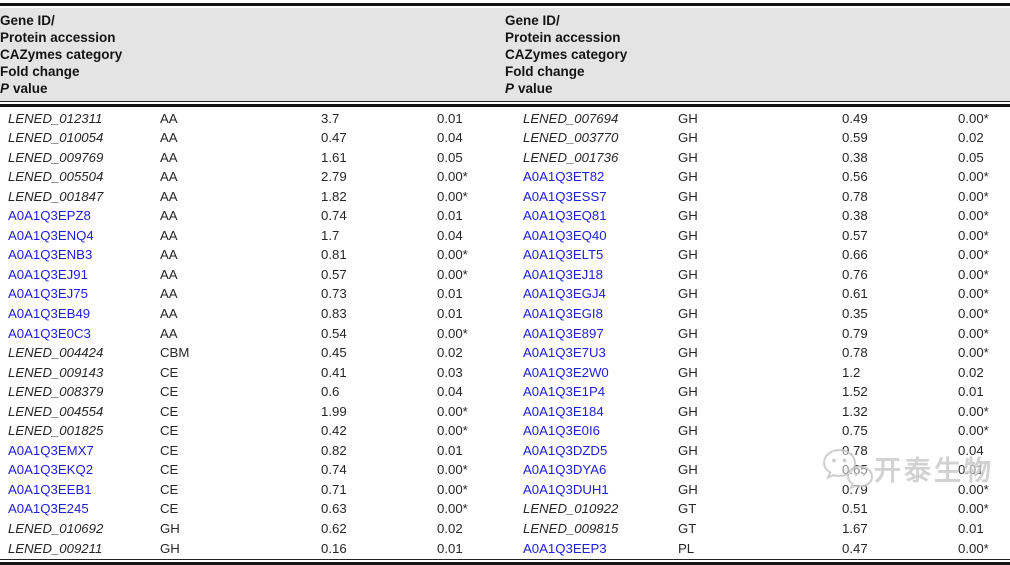 This screenshot has width=1010, height=565. What do you see at coordinates (56, 431) in the screenshot?
I see `gene-id: LENED_001825` at bounding box center [56, 431].